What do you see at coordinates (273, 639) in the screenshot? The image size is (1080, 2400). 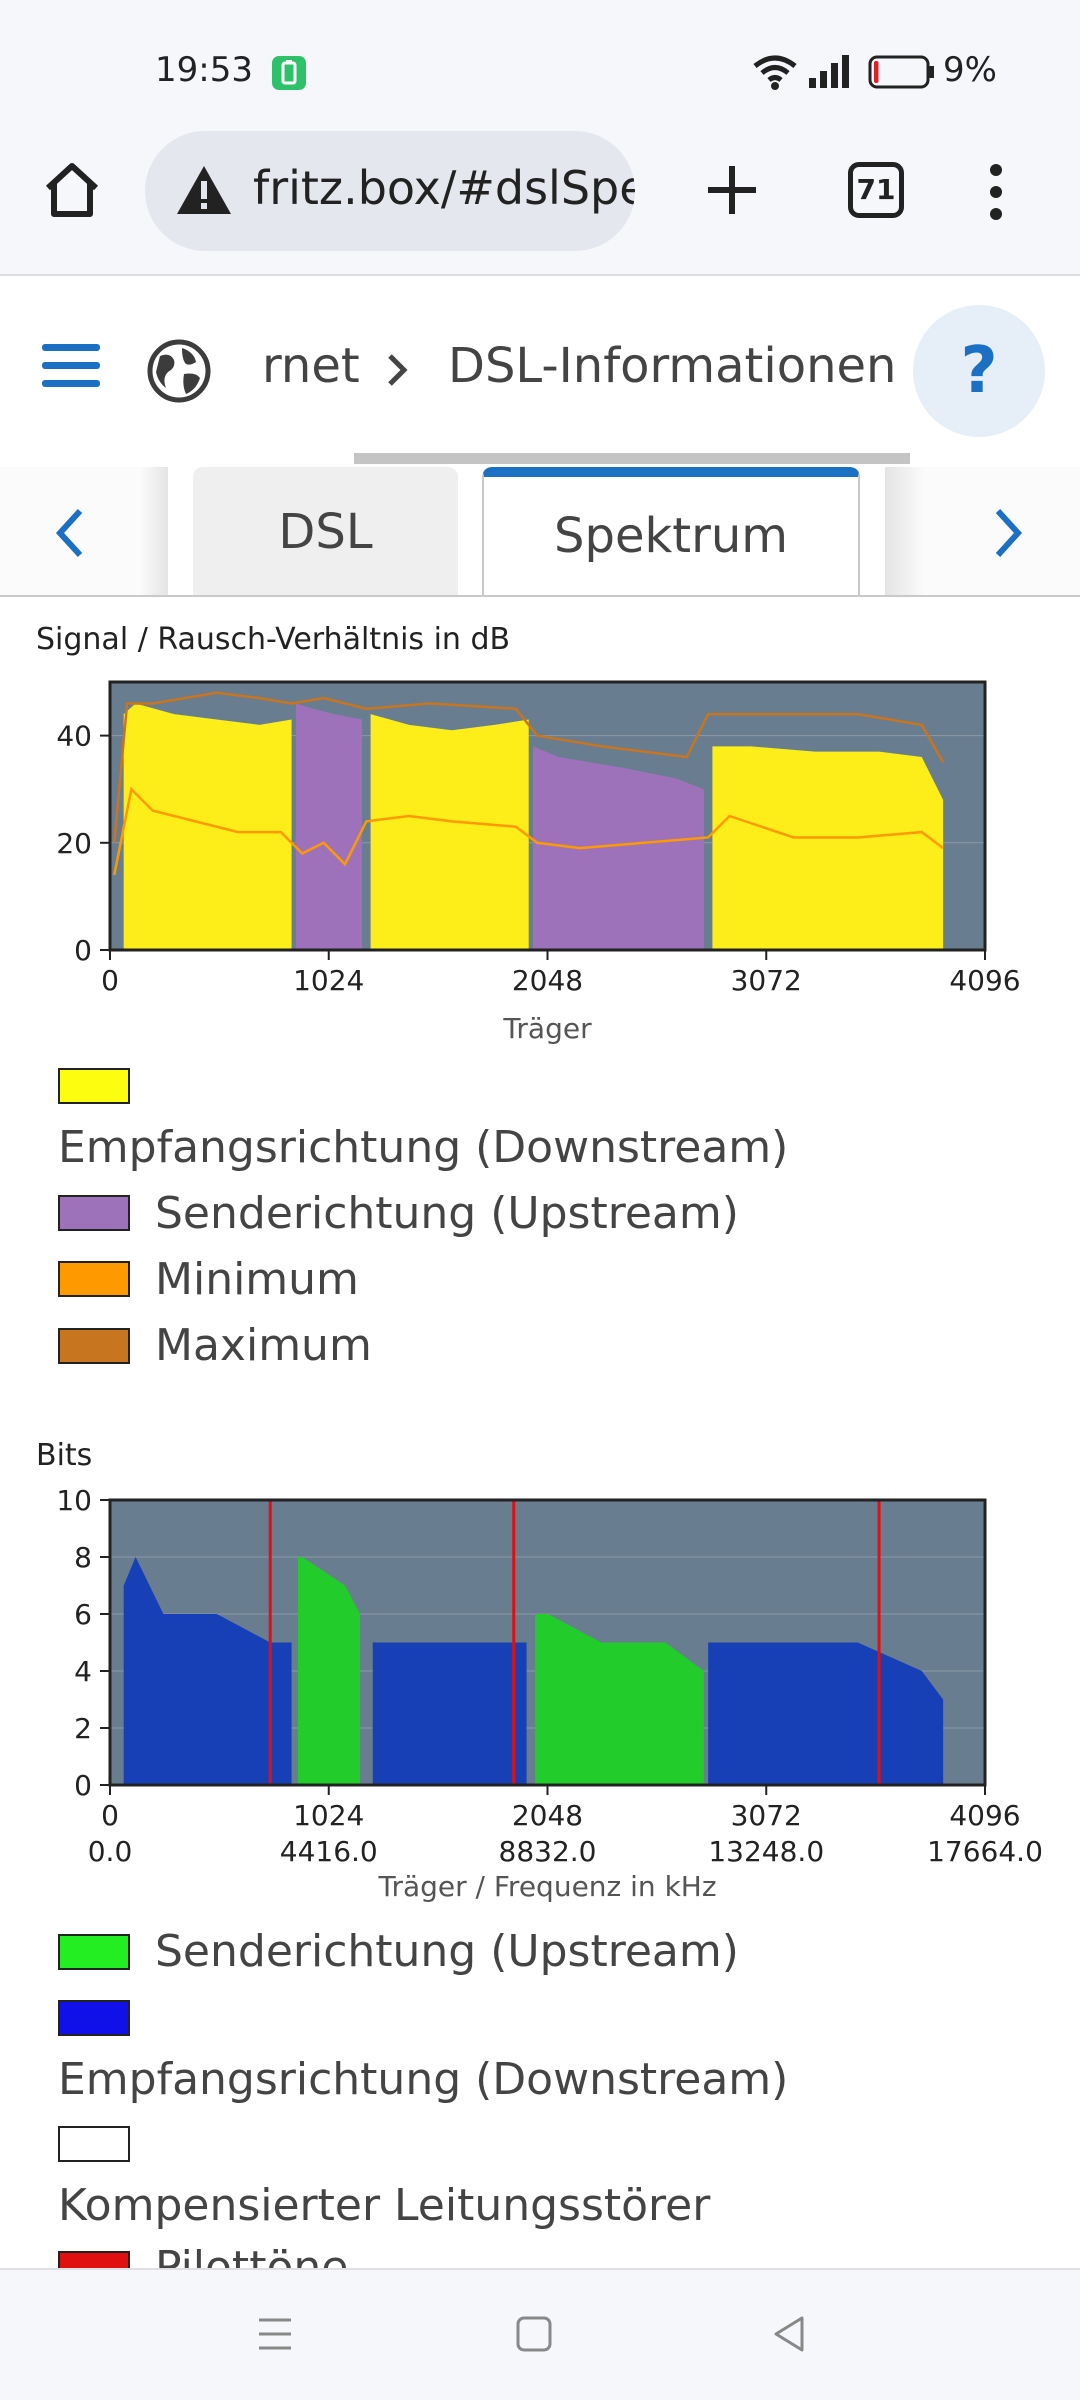 I see `snr-chart-title: Signal / Rausch-Verhältnis in dB` at bounding box center [273, 639].